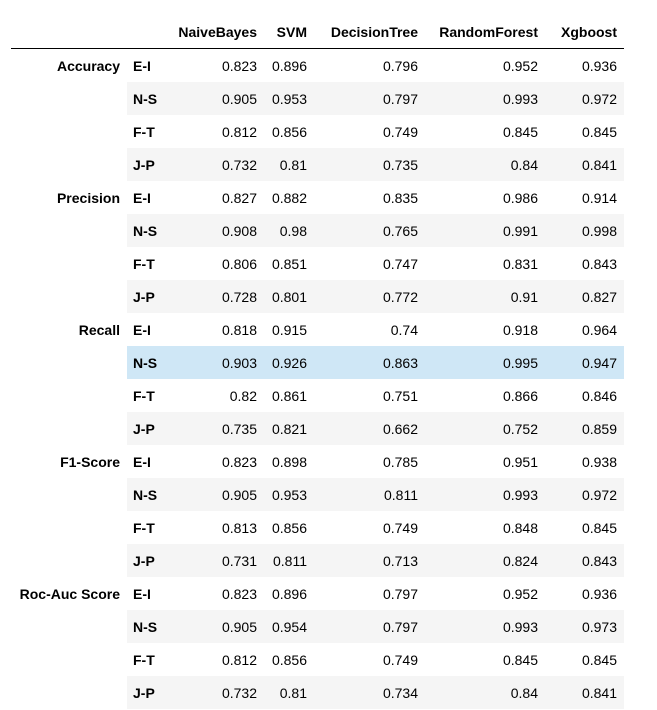 The image size is (657, 710). What do you see at coordinates (289, 197) in the screenshot?
I see `cell-svm: 0.882` at bounding box center [289, 197].